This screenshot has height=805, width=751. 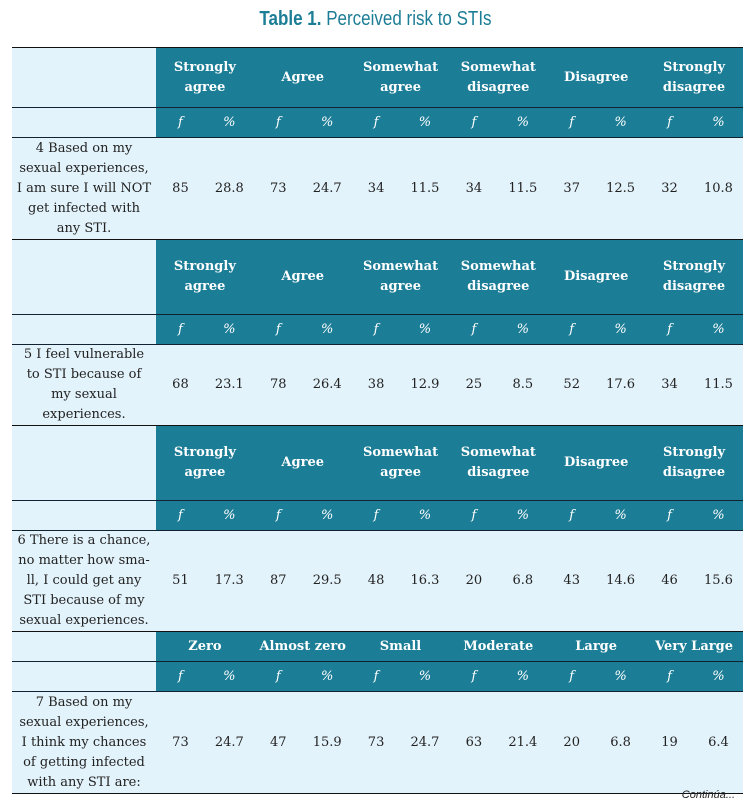 What do you see at coordinates (327, 742) in the screenshot?
I see `percent-cell: 15.9` at bounding box center [327, 742].